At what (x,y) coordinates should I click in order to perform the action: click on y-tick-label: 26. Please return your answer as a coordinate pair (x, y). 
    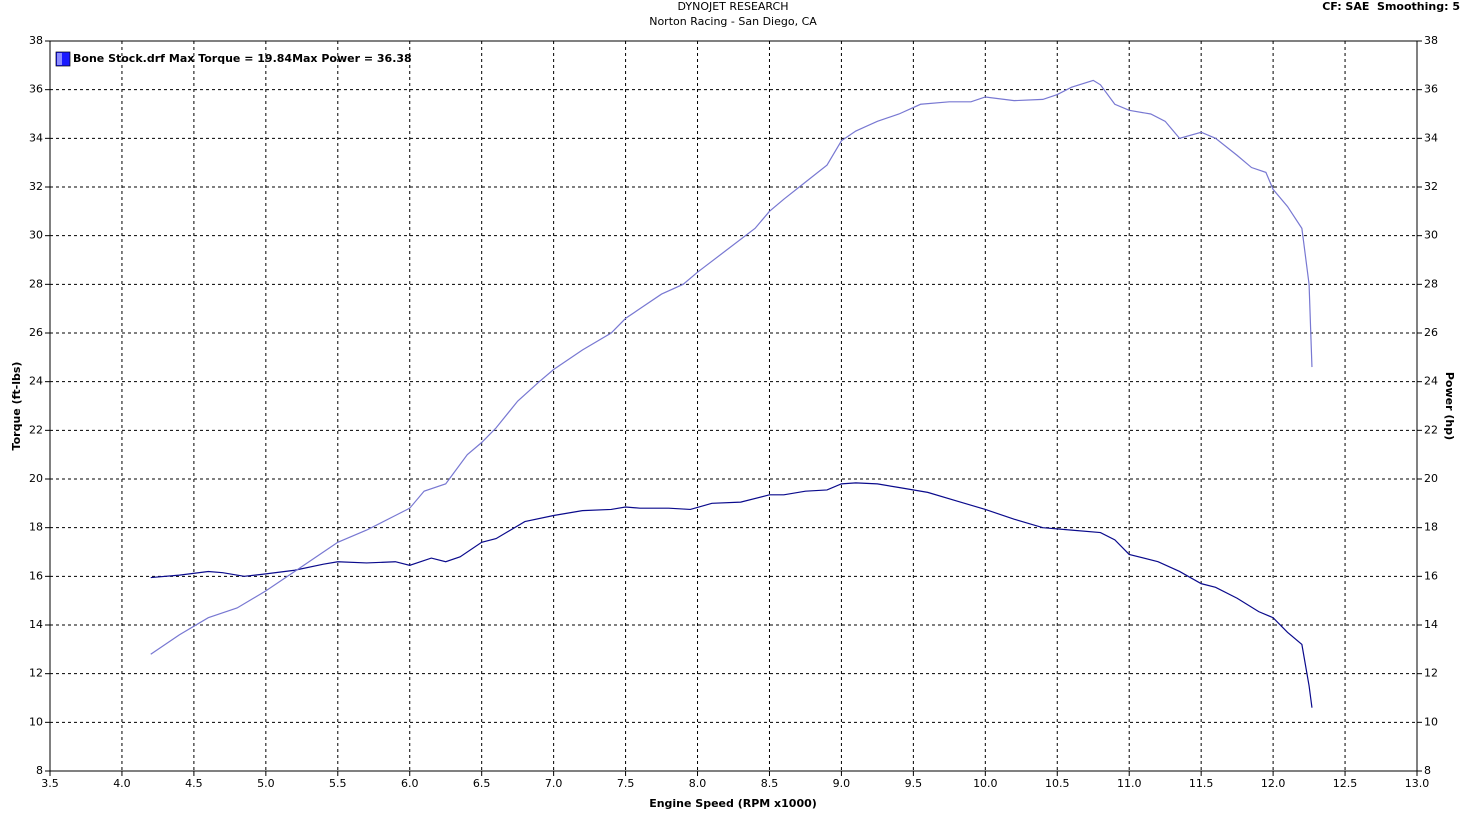
    Looking at the image, I should click on (36, 332).